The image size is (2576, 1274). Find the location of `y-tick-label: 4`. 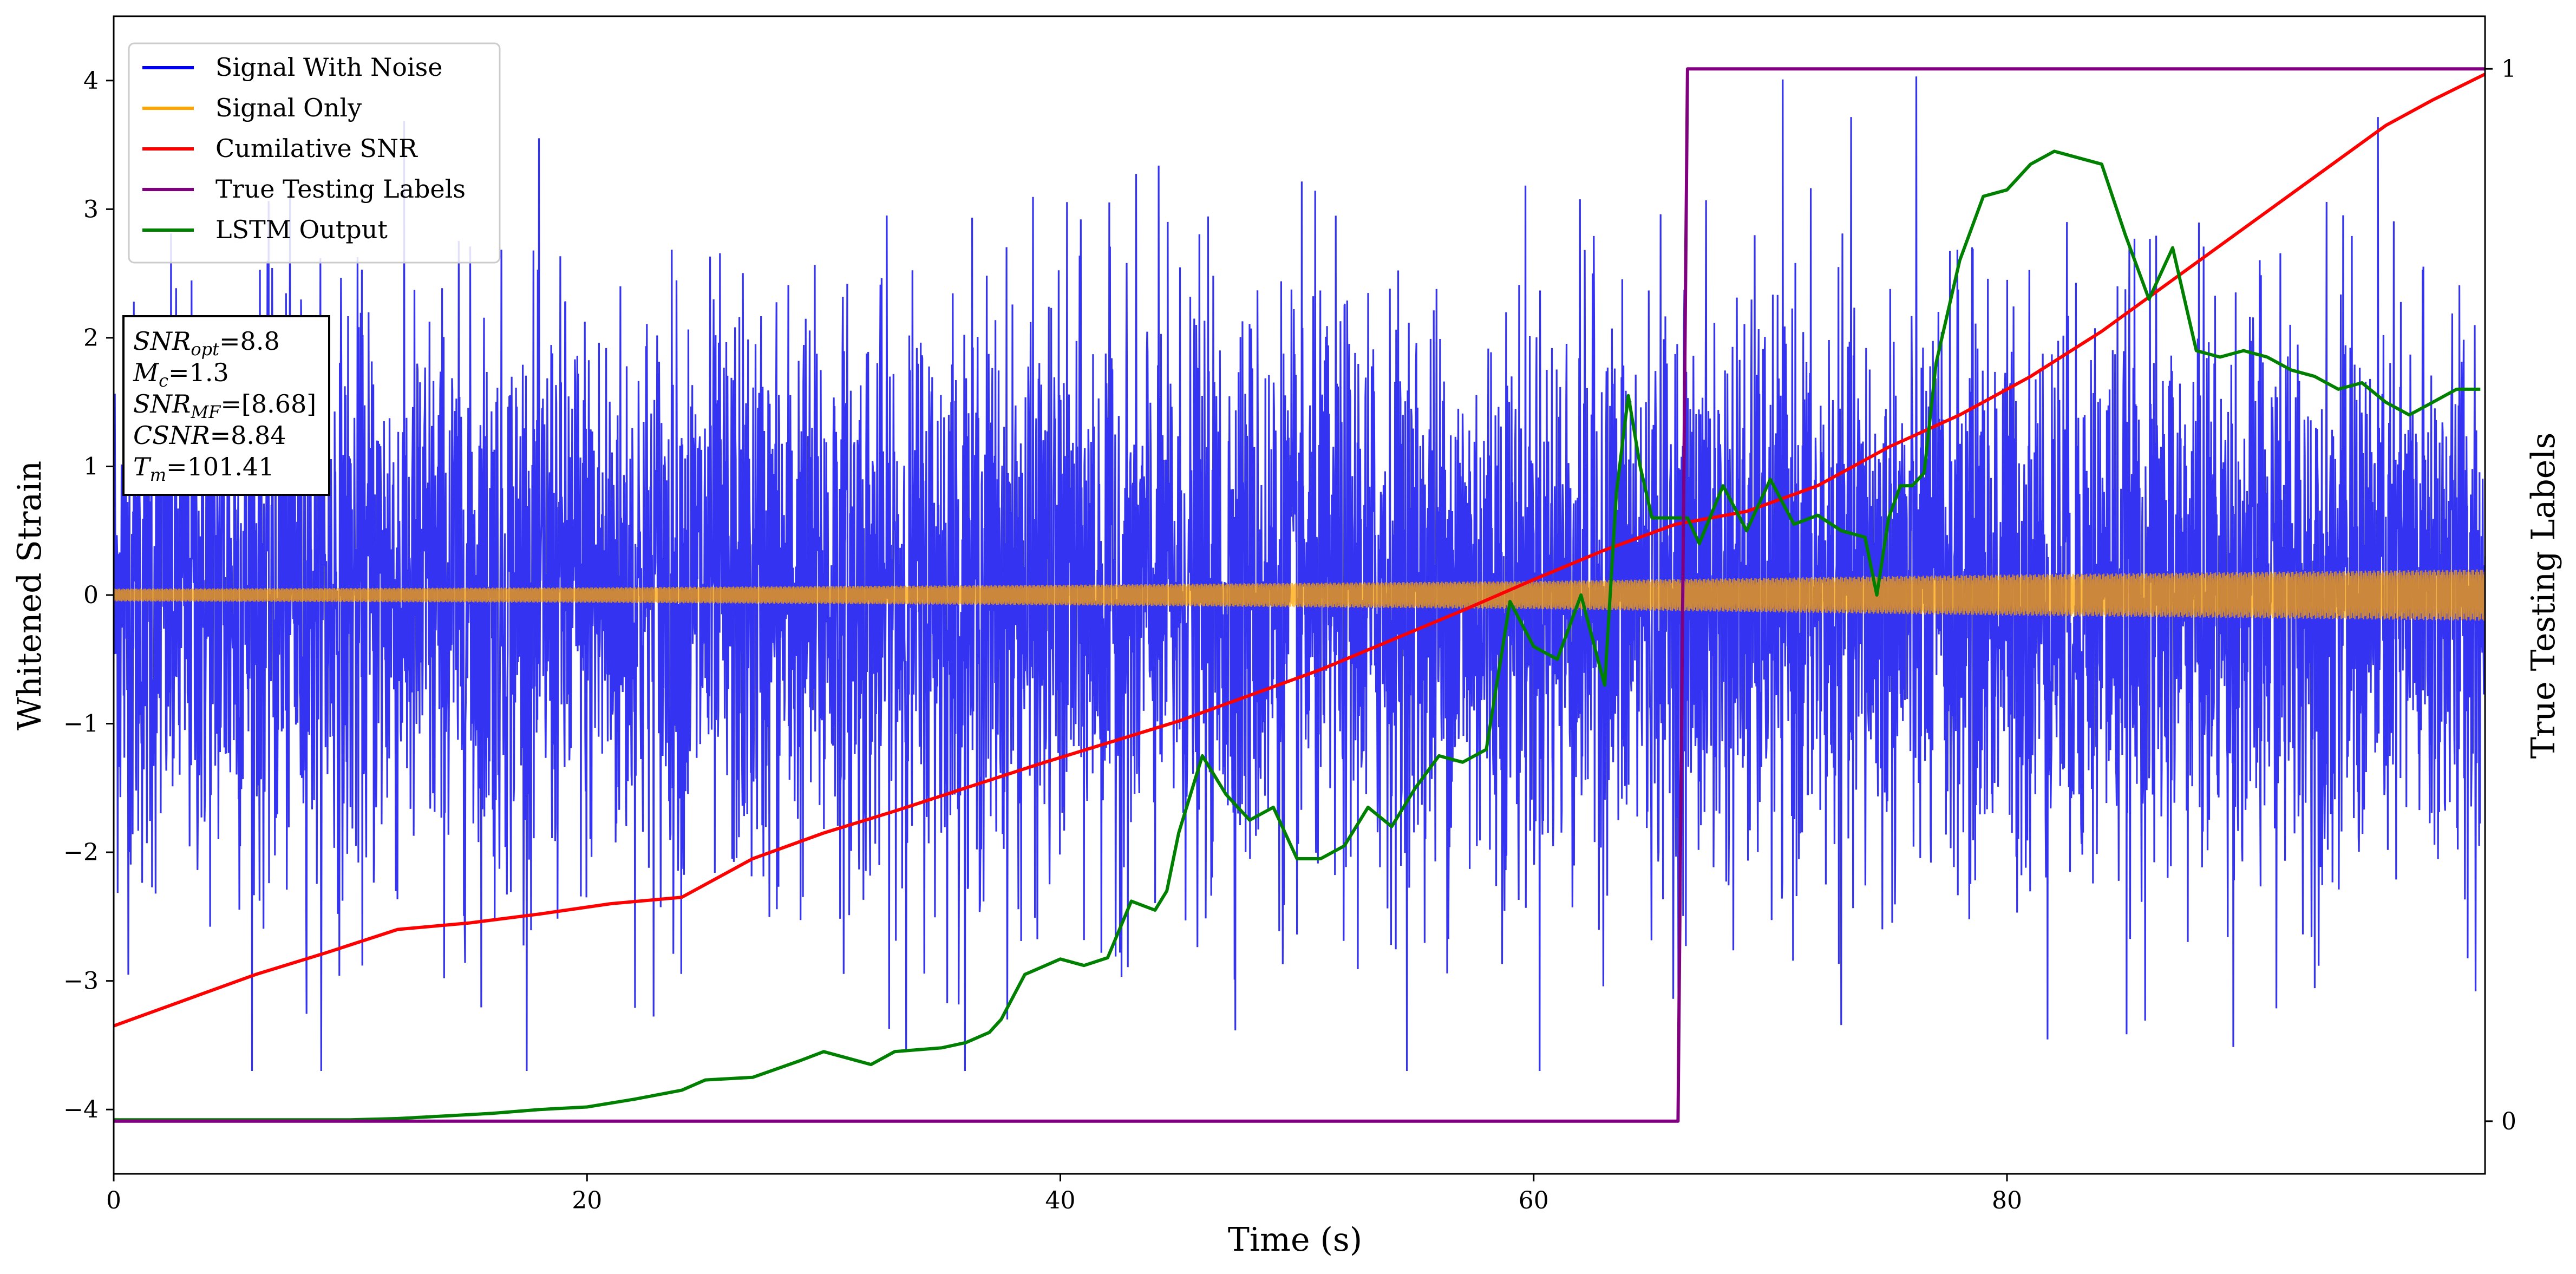

y-tick-label: 4 is located at coordinates (91, 81).